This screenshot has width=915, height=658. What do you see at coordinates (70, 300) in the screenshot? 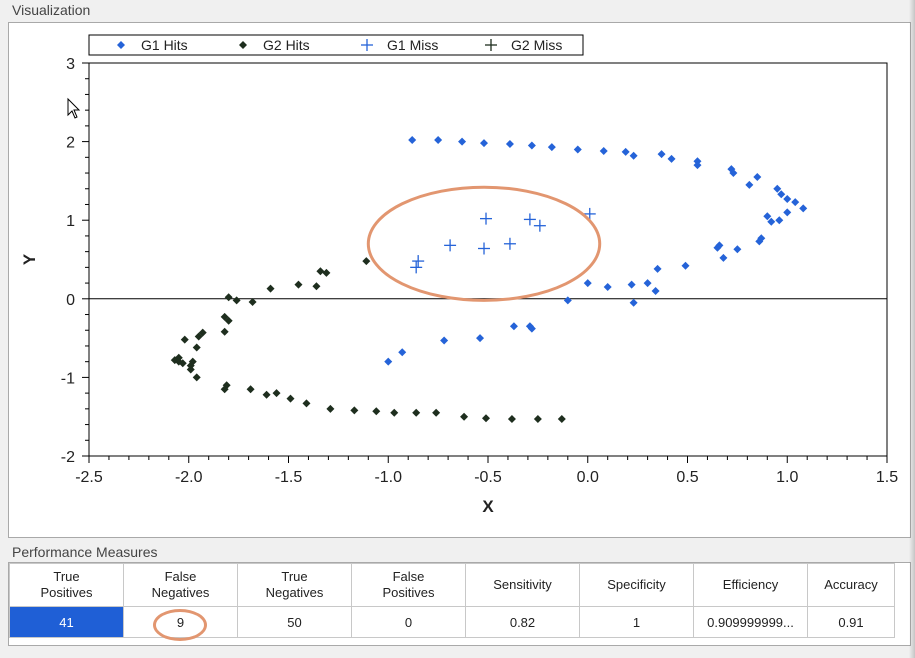
I see `y-tick-label: 0` at bounding box center [70, 300].